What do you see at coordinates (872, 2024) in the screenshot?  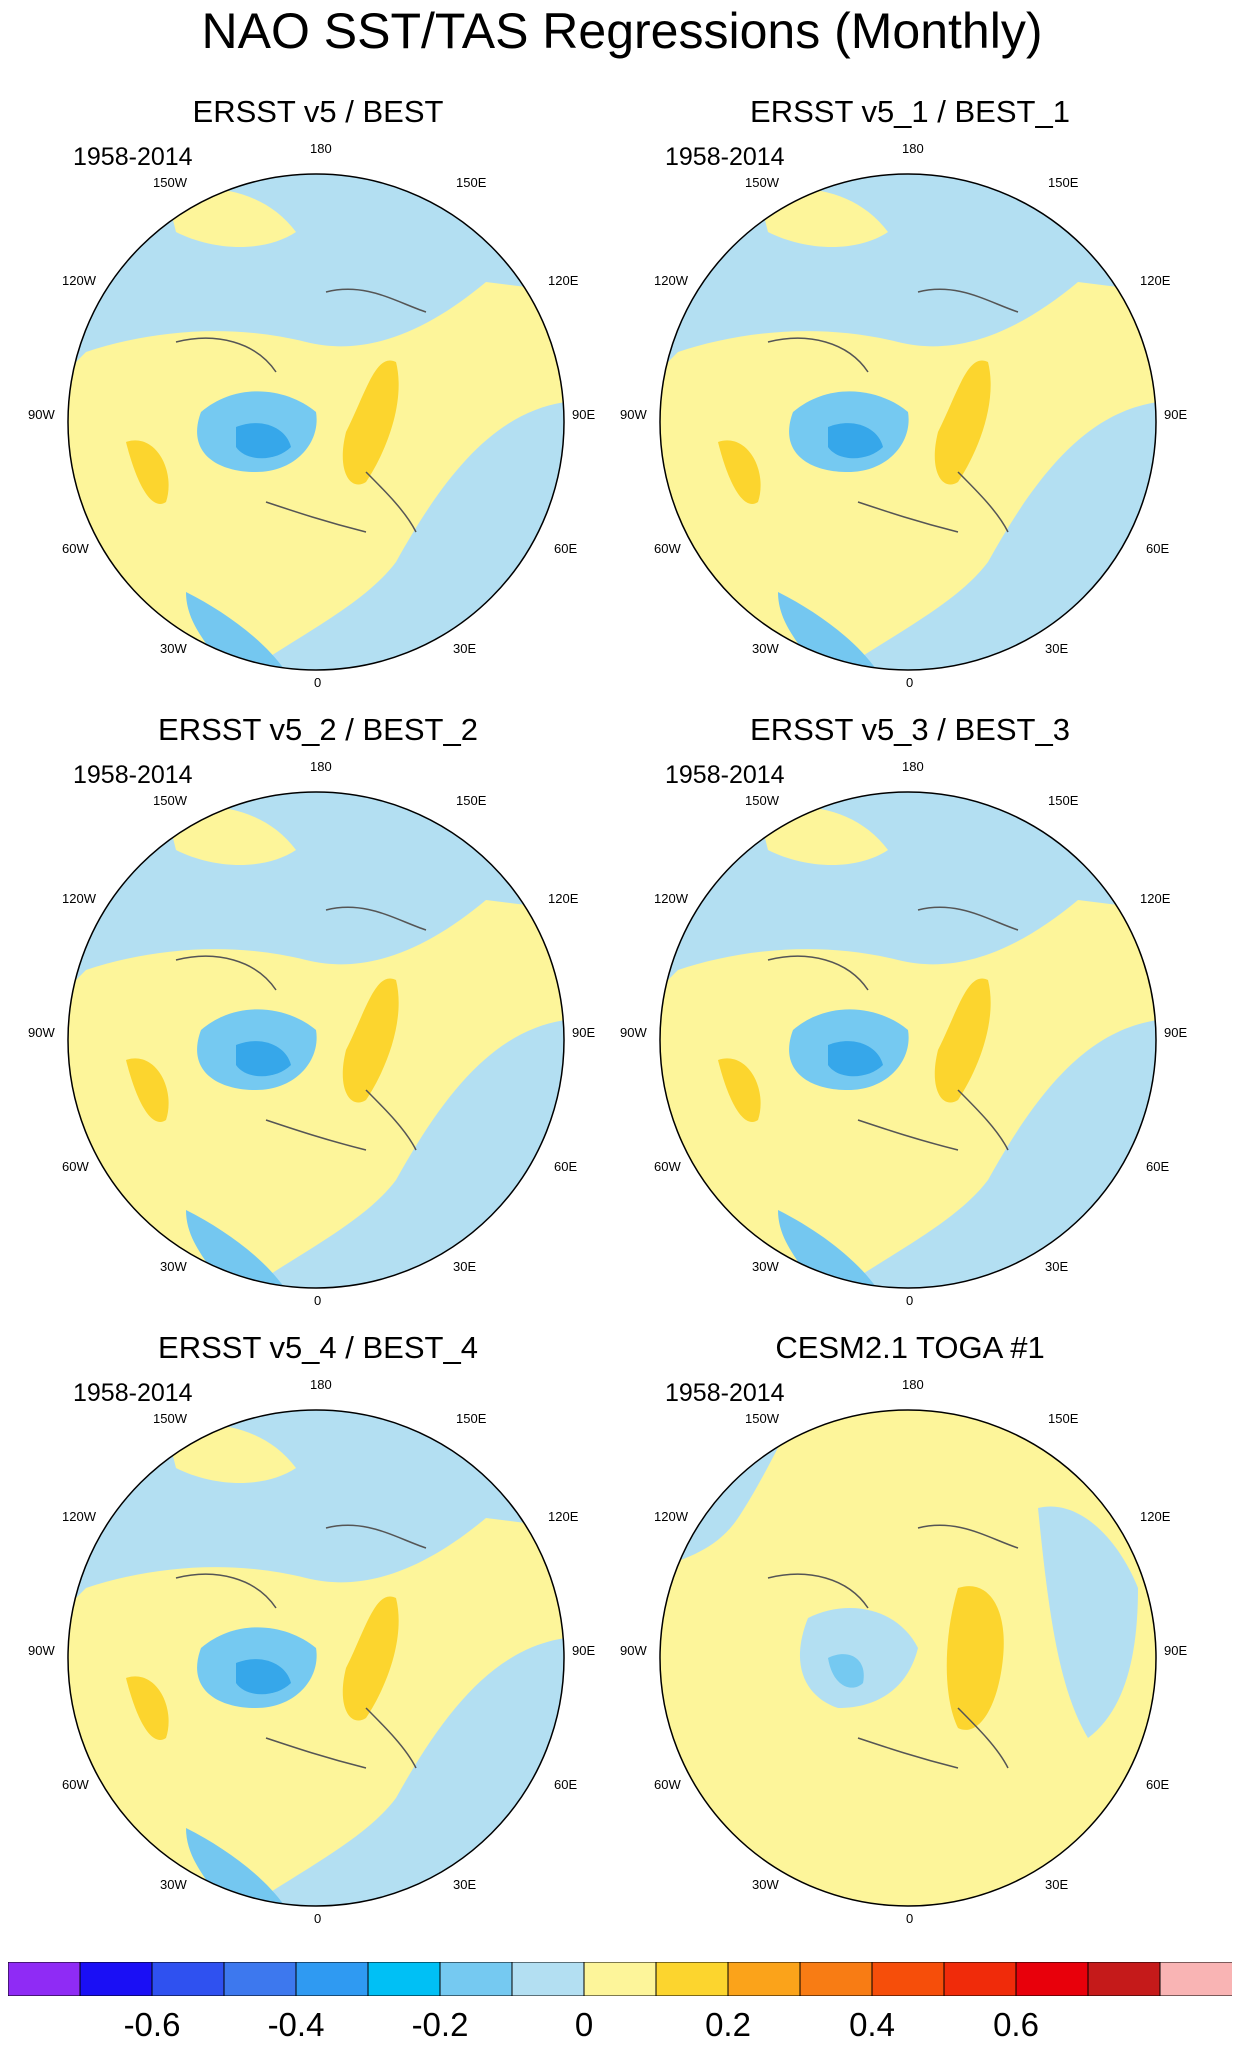 I see `colorbar-tick-label: 0.4` at bounding box center [872, 2024].